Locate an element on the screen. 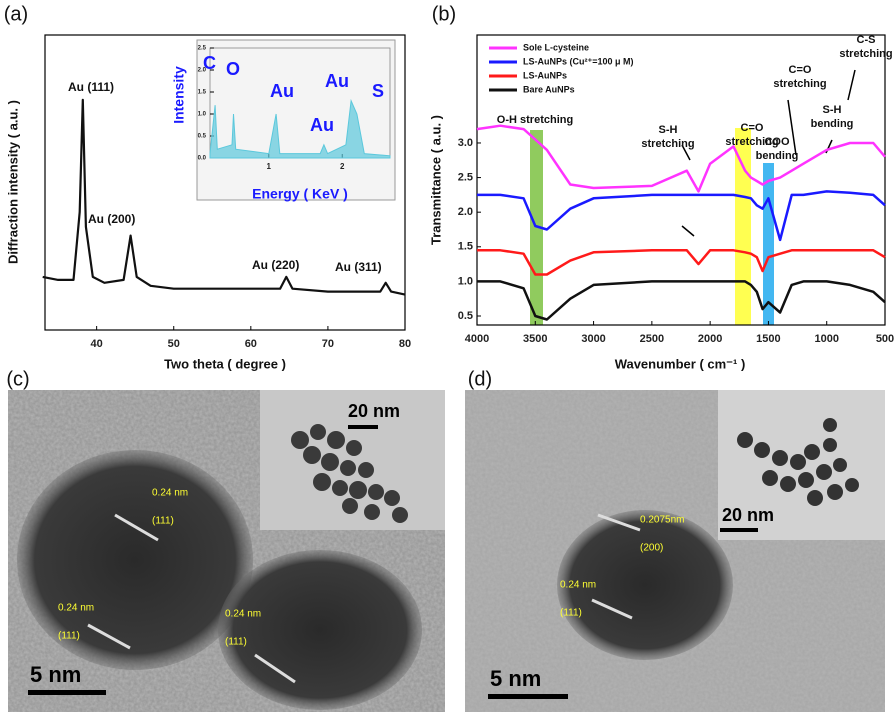 This screenshot has height=718, width=896. inset-background is located at coordinates (296, 120).